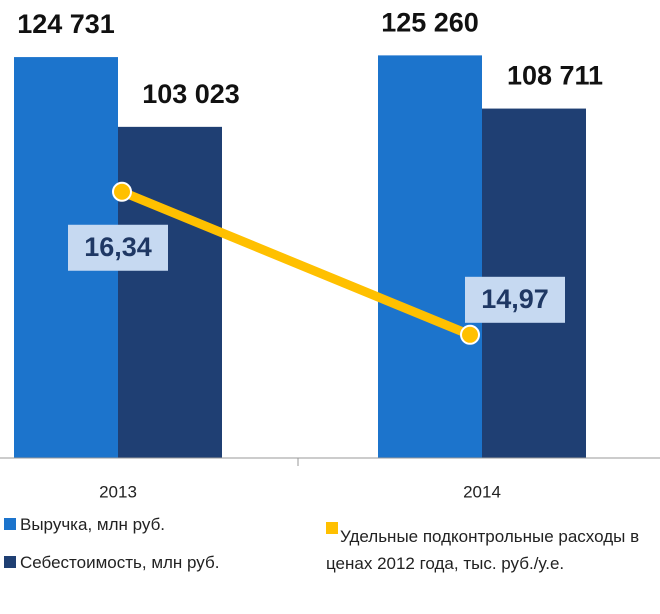  Describe the element at coordinates (93, 524) in the screenshot. I see `legend-label: Выручка, млн руб.` at that location.